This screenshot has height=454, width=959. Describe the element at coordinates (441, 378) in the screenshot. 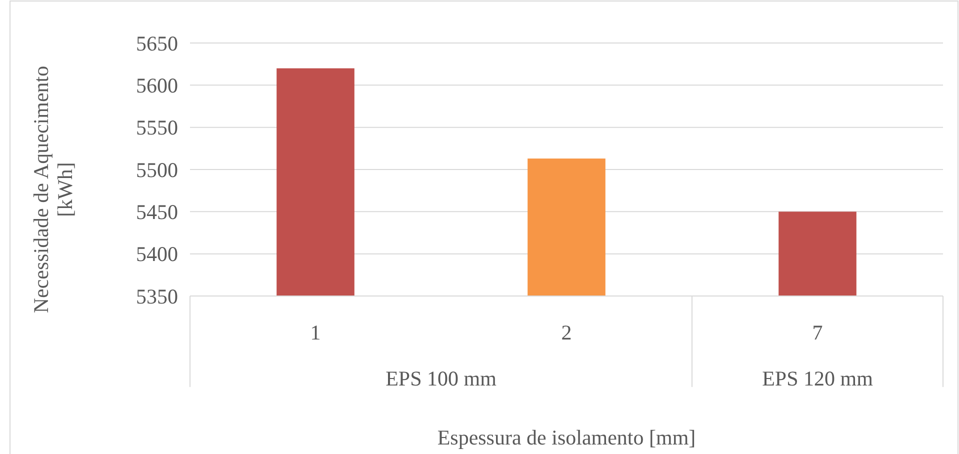

I see `text: EPS 100 mm` at that location.